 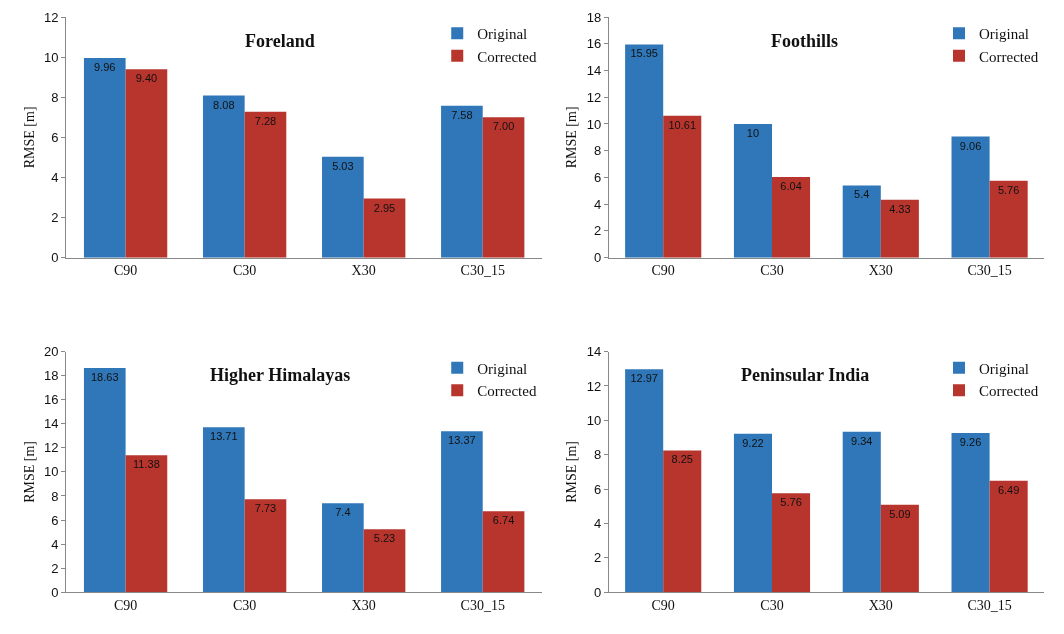 What do you see at coordinates (753, 442) in the screenshot?
I see `data-label: 9.22` at bounding box center [753, 442].